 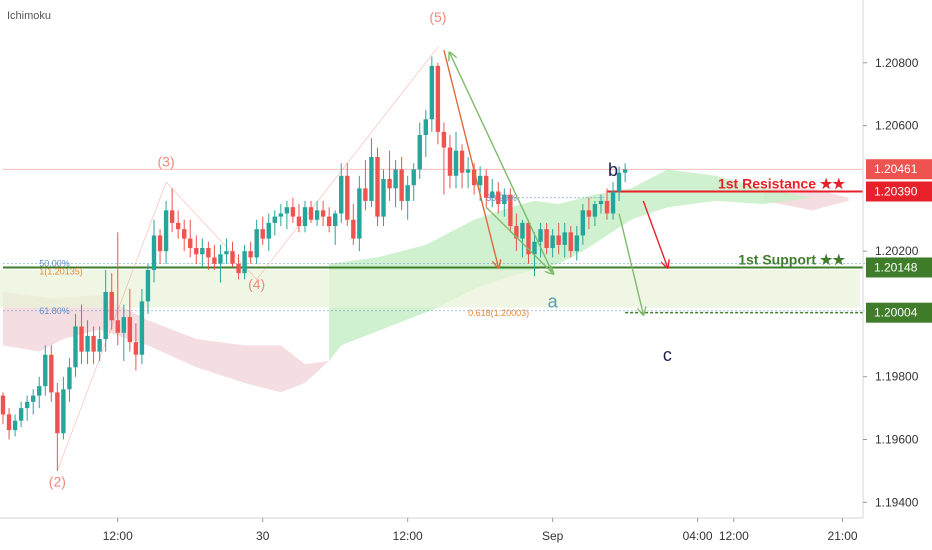 I want to click on x-tick-label-1: 30, so click(x=263, y=536).